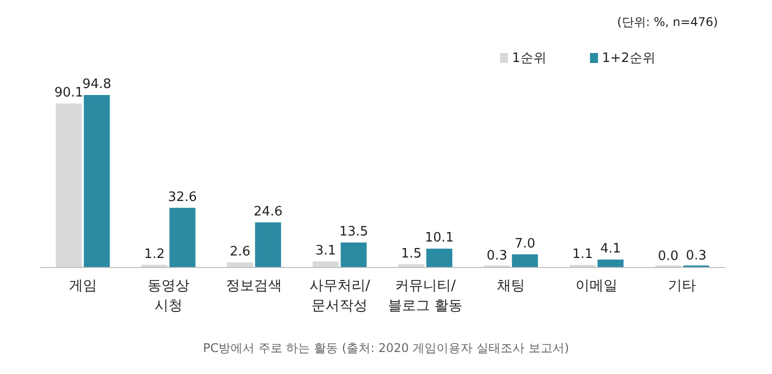 This screenshot has height=374, width=772. What do you see at coordinates (325, 250) in the screenshot?
I see `data-label: 3.1` at bounding box center [325, 250].